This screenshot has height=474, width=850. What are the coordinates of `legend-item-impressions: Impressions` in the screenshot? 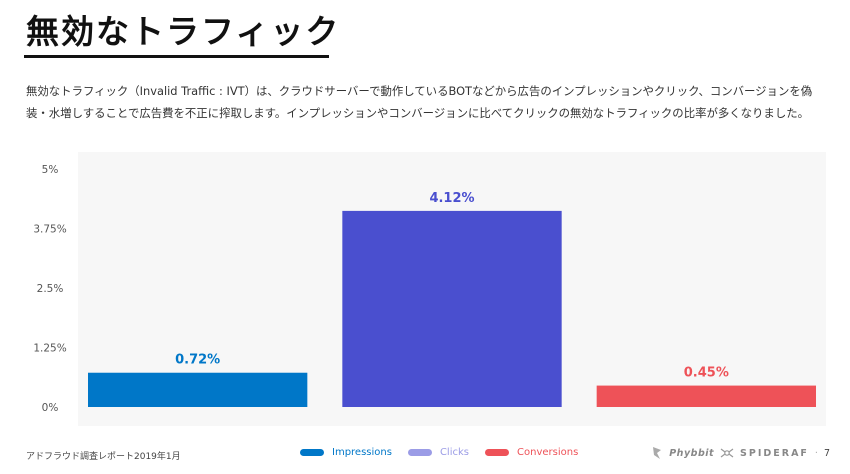 It's located at (346, 452).